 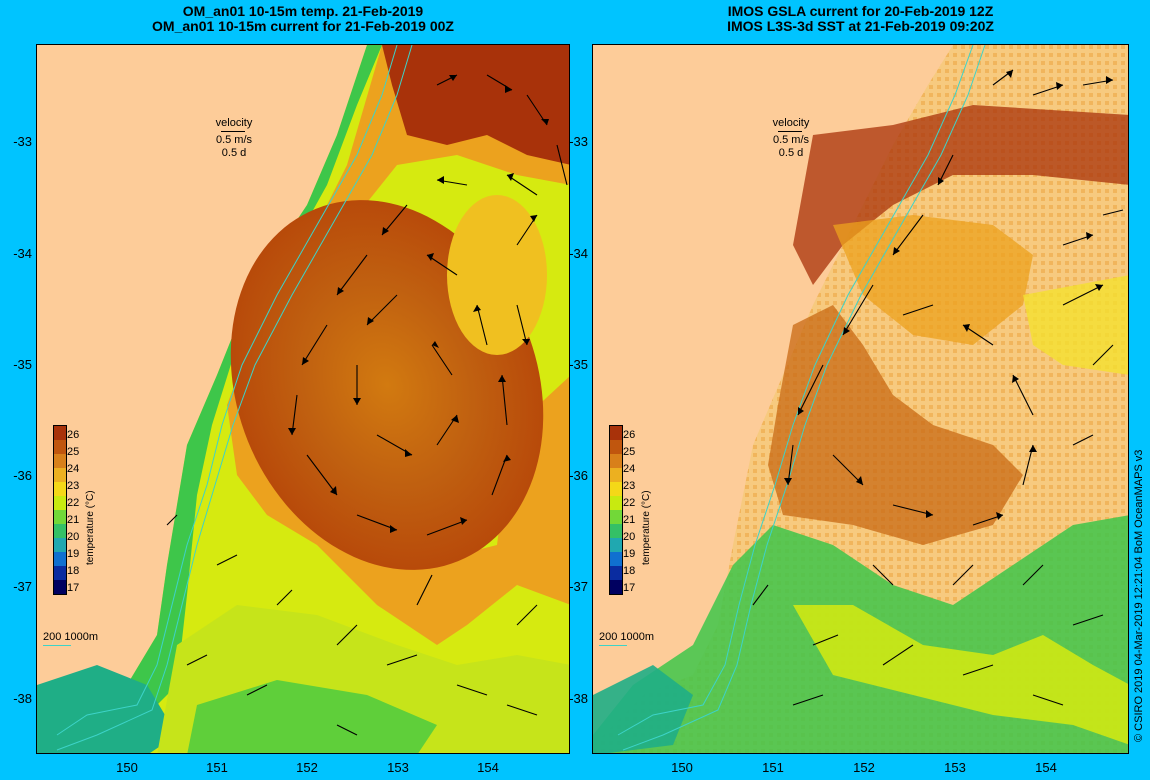 I want to click on south-green-filament, so click(x=312, y=716).